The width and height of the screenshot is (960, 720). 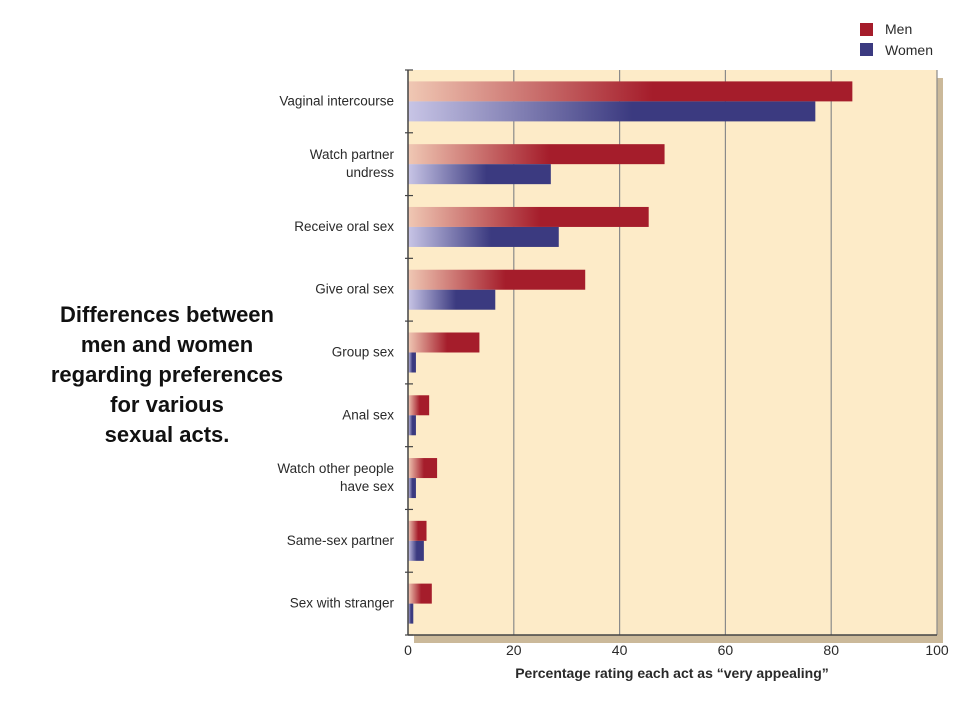 What do you see at coordinates (909, 50) in the screenshot?
I see `legend-label-women: Women` at bounding box center [909, 50].